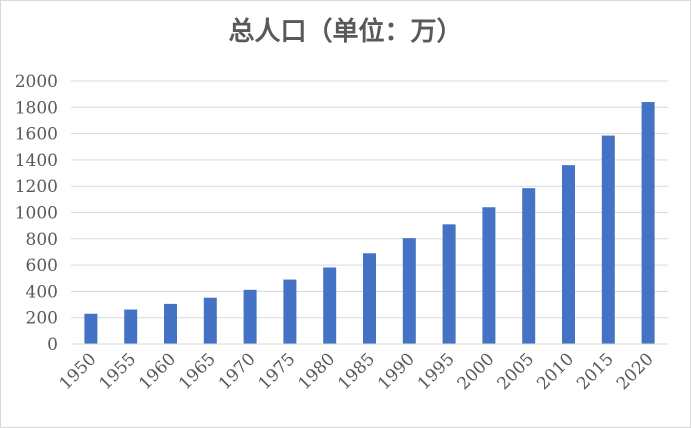 The image size is (691, 428). I want to click on bar-2000, so click(489, 275).